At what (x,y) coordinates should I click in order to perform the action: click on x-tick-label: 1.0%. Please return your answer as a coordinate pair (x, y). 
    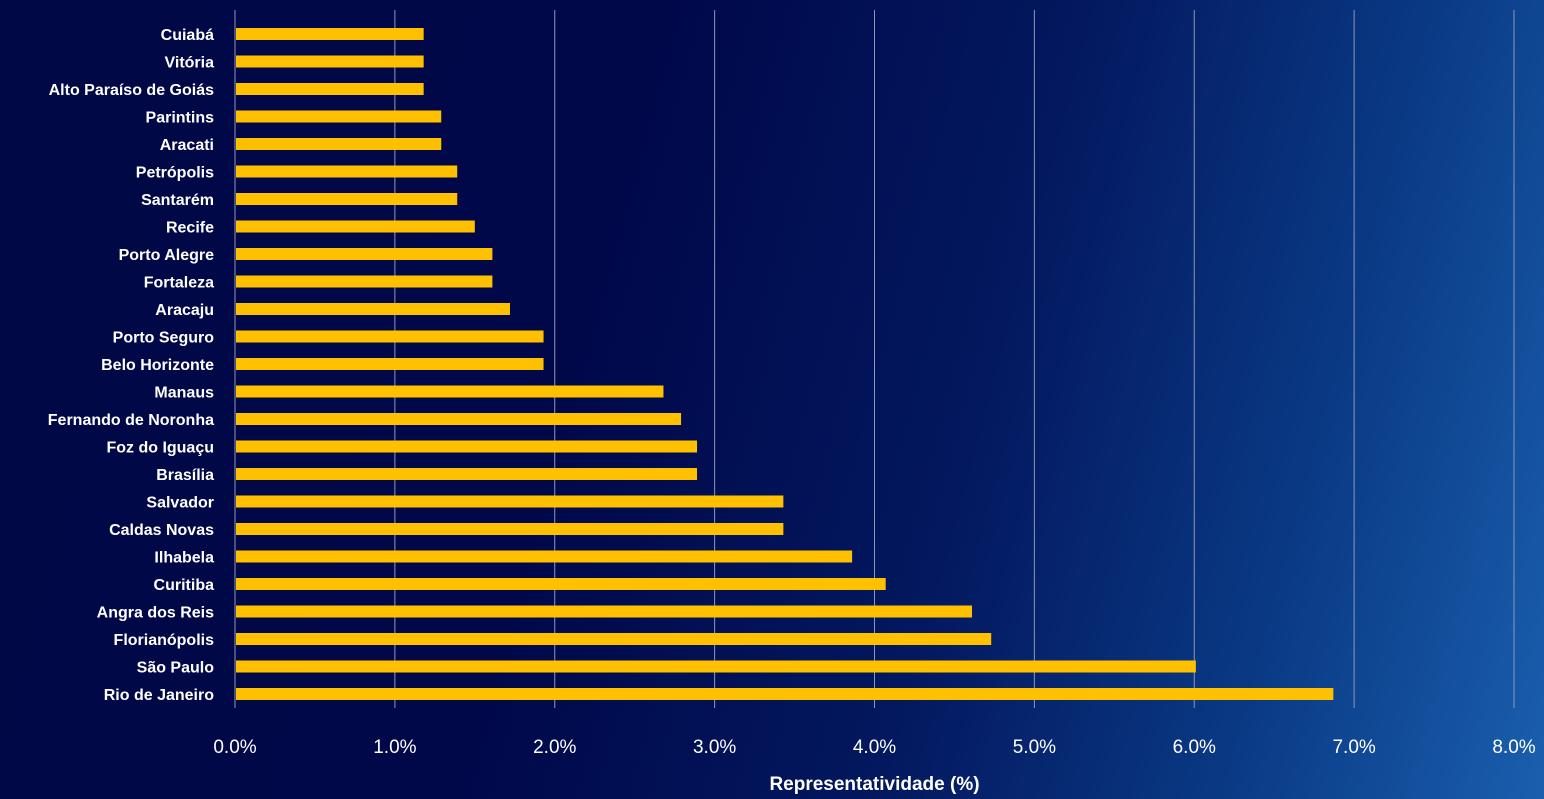
    Looking at the image, I should click on (394, 747).